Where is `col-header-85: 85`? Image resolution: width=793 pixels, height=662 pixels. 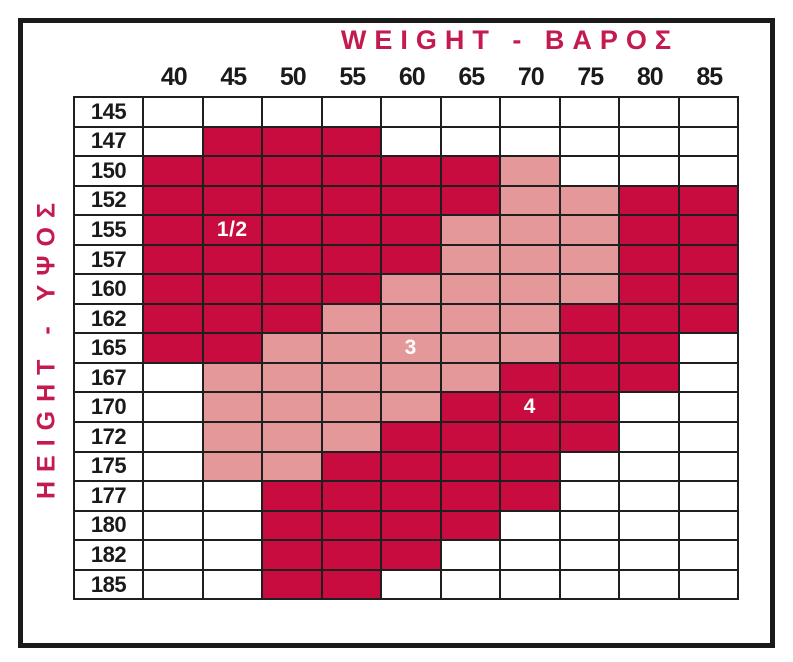
col-header-85: 85 is located at coordinates (709, 77).